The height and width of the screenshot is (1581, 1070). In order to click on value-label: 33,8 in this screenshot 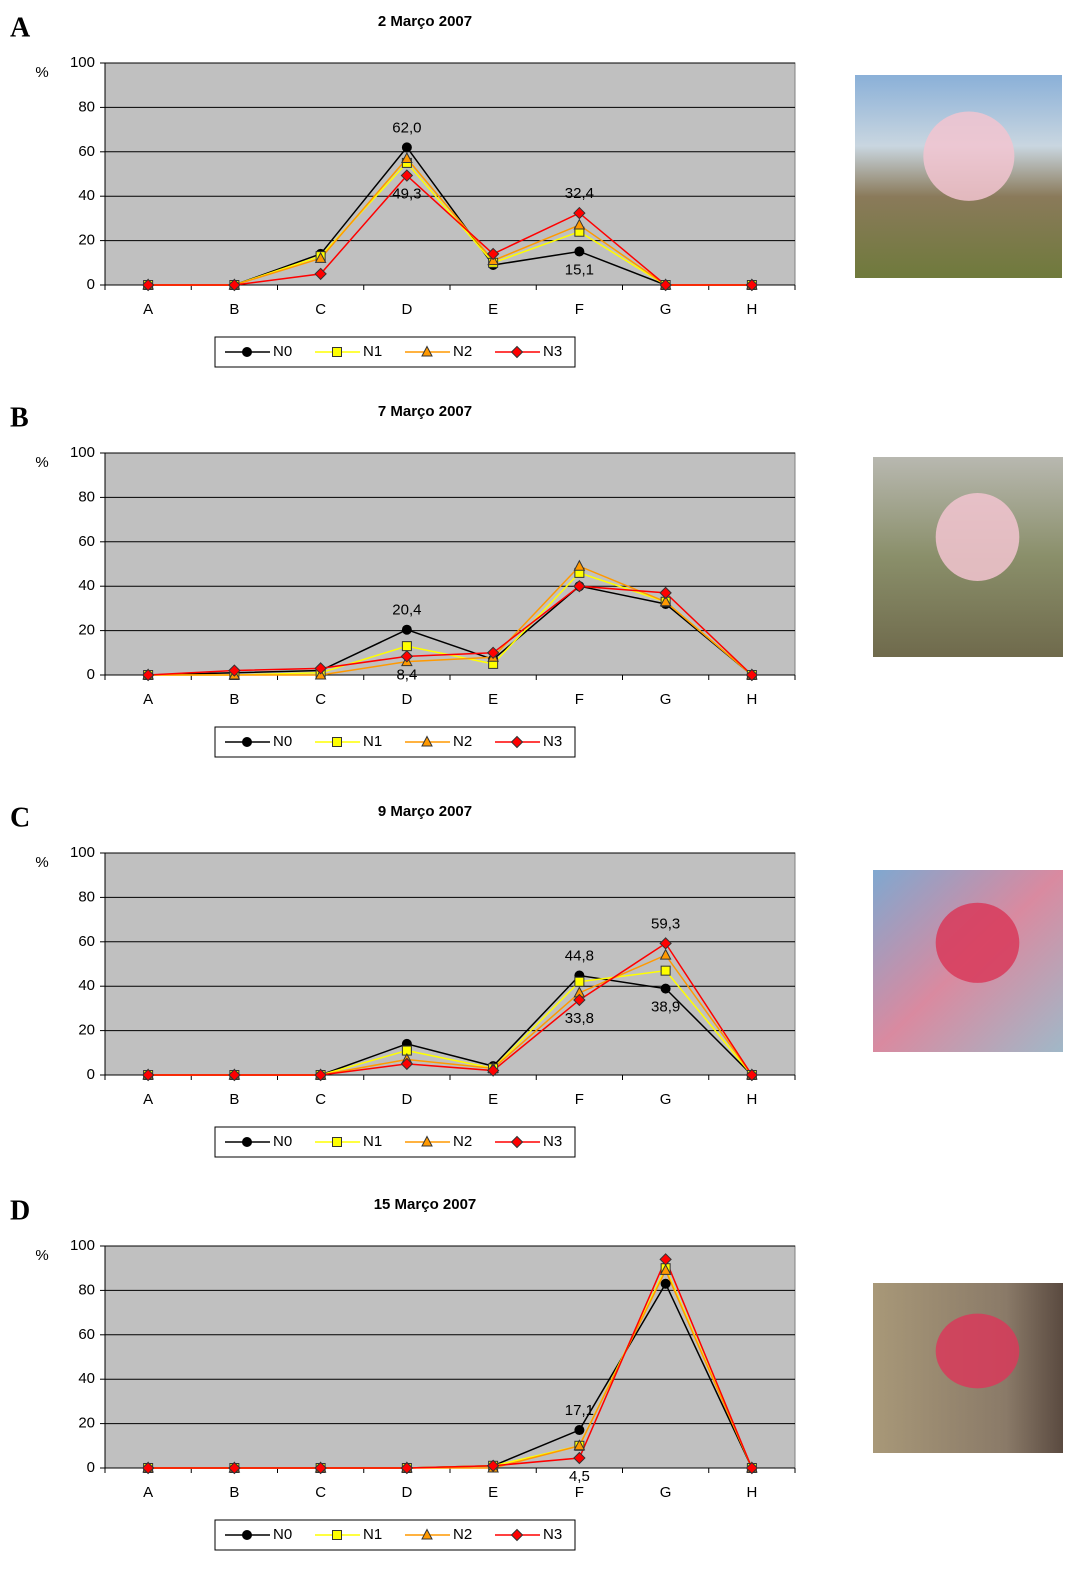, I will do `click(579, 1018)`.